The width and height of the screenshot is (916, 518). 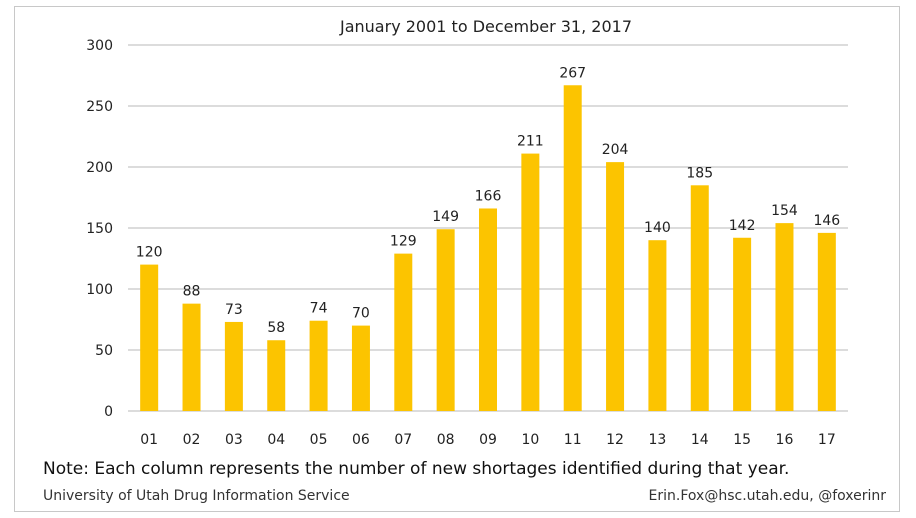 What do you see at coordinates (149, 253) in the screenshot?
I see `data-label: 120` at bounding box center [149, 253].